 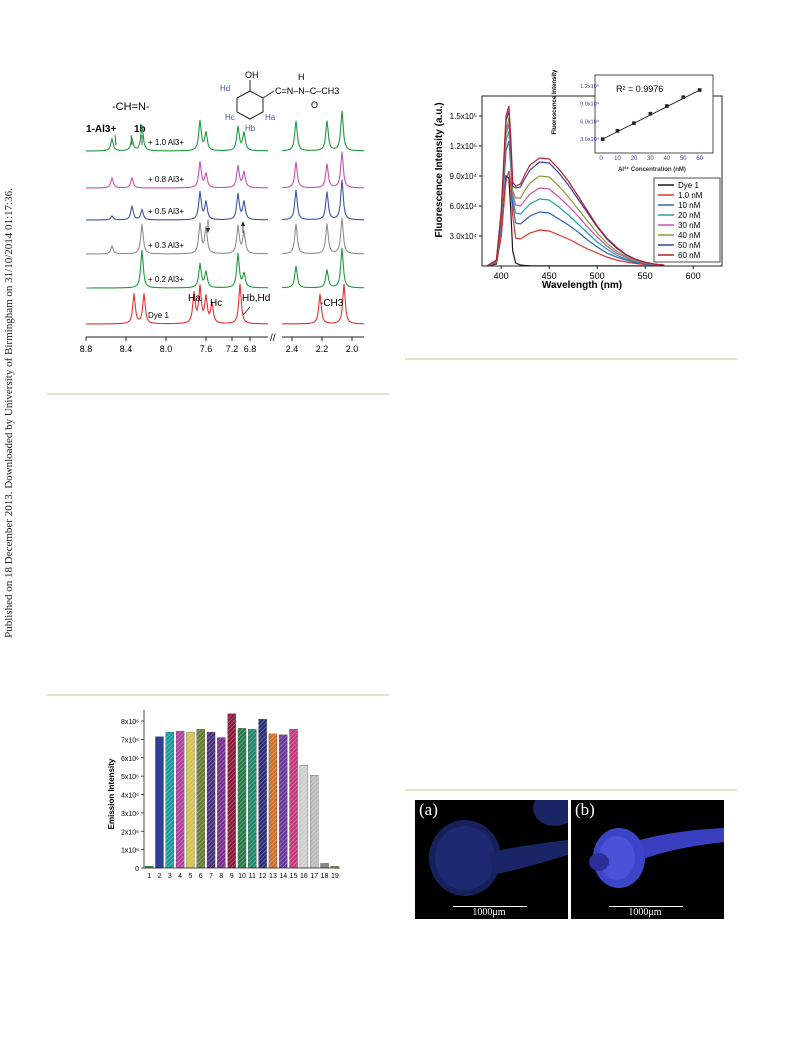 What do you see at coordinates (130, 832) in the screenshot?
I see `bar-y-tick-label: 2x10⁶` at bounding box center [130, 832].